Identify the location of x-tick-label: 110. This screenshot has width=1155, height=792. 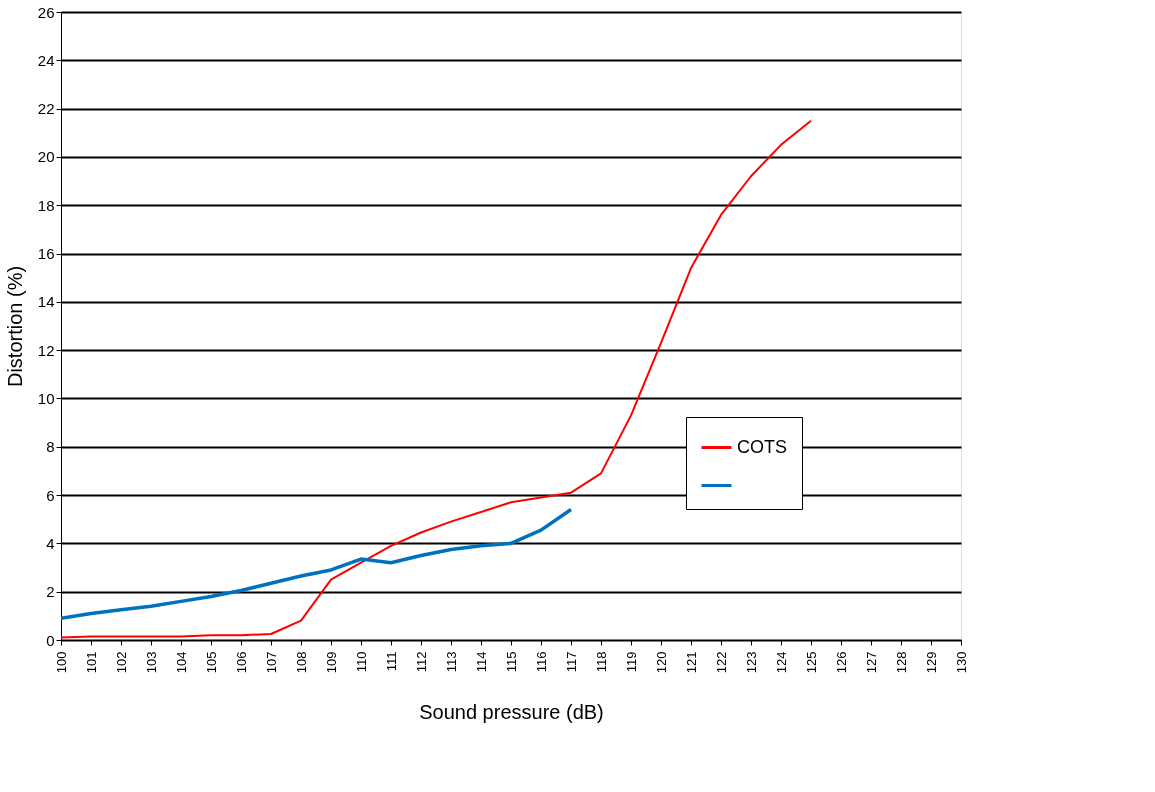
(361, 662).